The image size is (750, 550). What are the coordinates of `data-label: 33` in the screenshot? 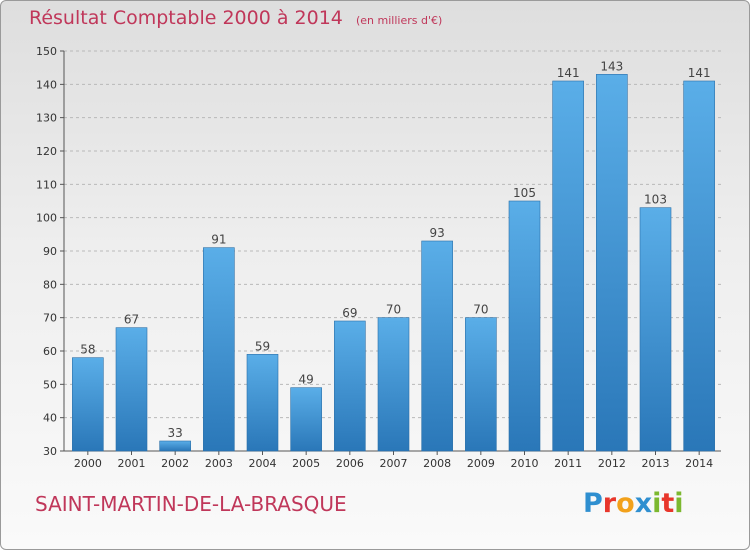 It's located at (175, 433).